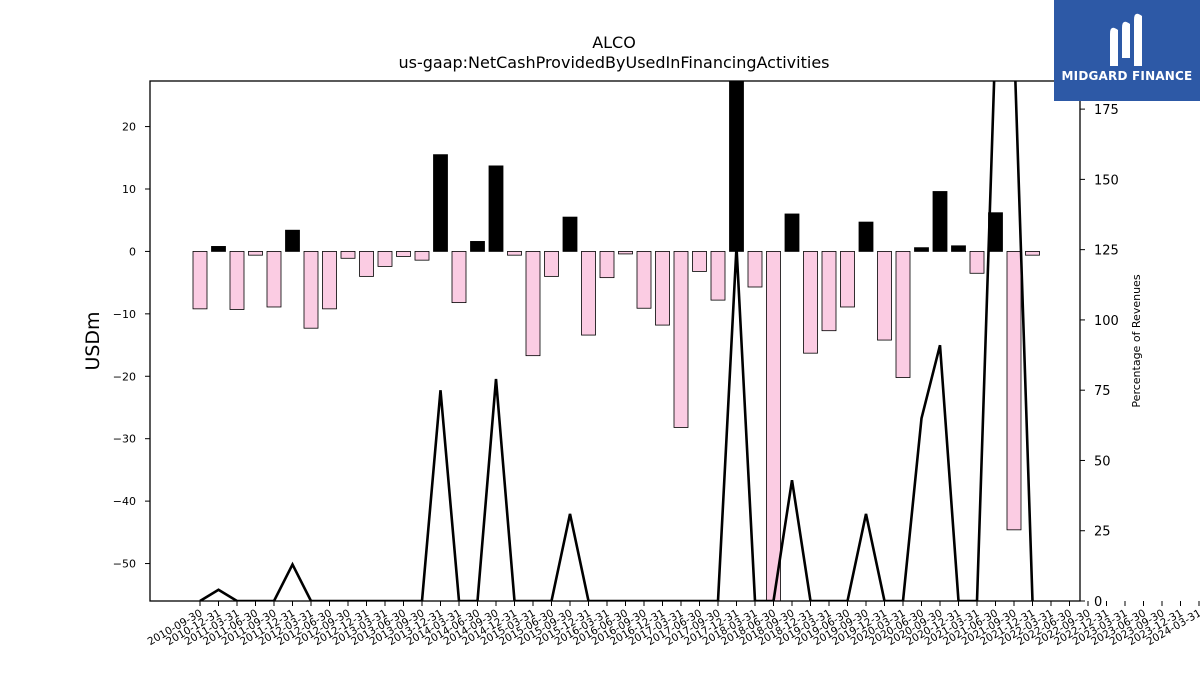 The height and width of the screenshot is (675, 1200). I want to click on y-tick-label: 20, so click(129, 127).